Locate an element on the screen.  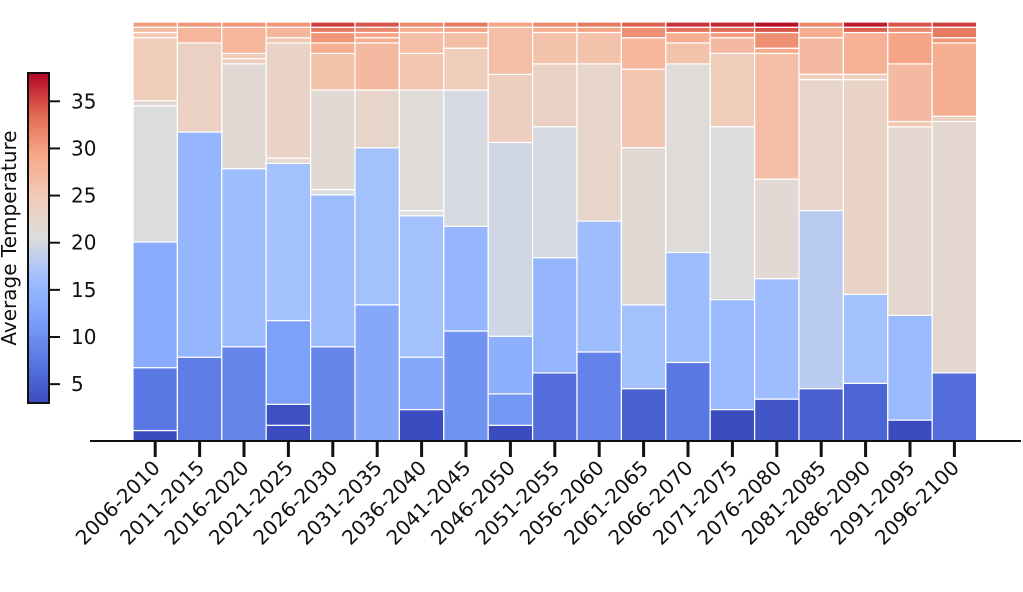
bar-segment-16-top is located at coordinates (865, 24).